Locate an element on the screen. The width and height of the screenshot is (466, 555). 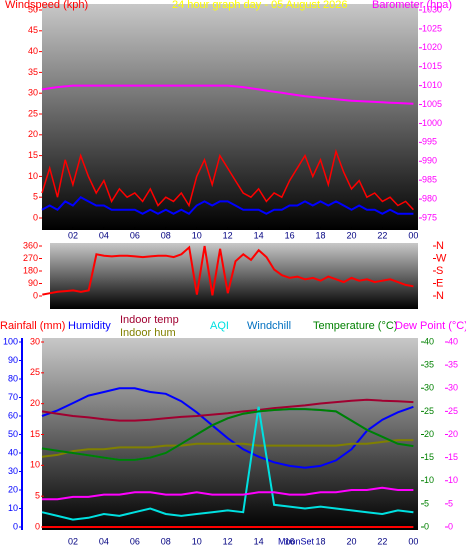
y-tick-label: 995 is located at coordinates (429, 142).